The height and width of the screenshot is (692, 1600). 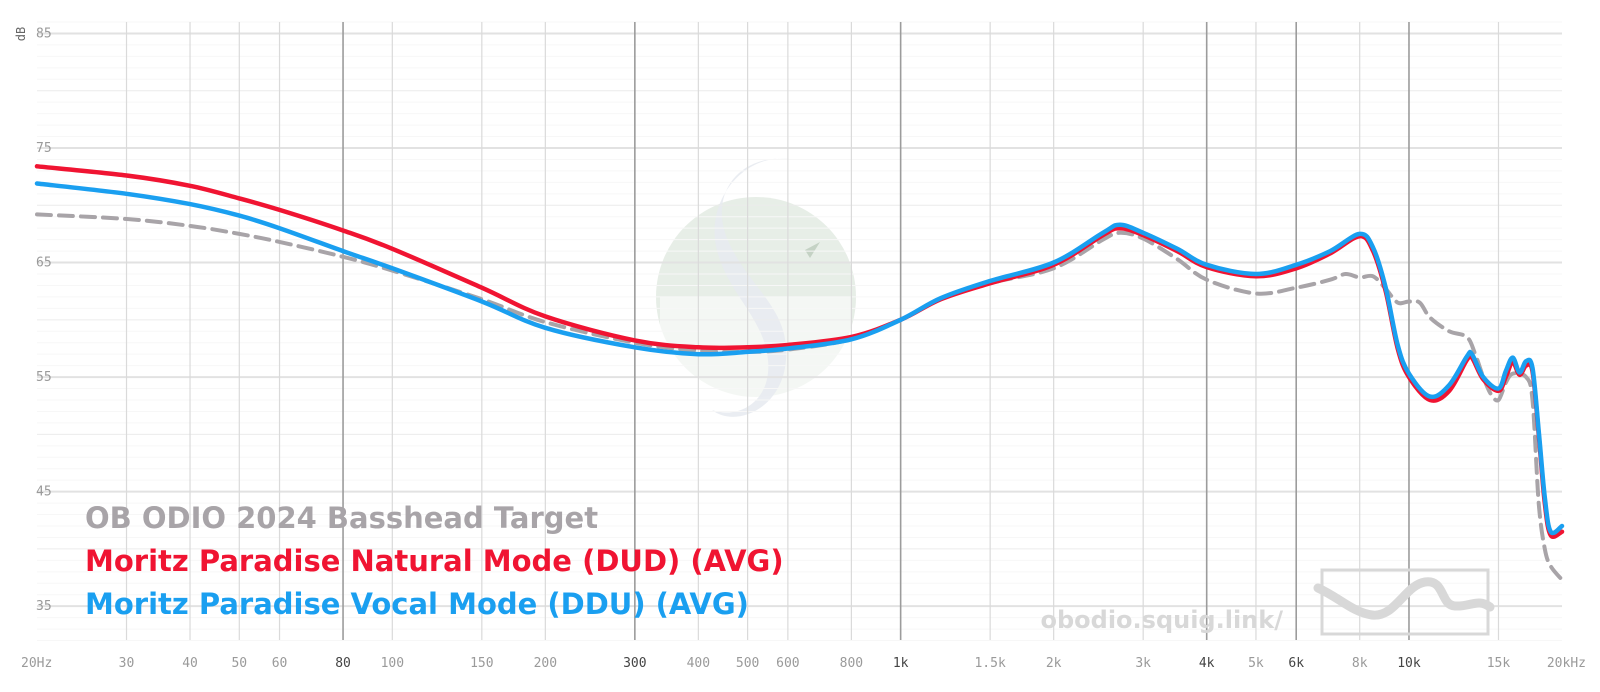 I want to click on legend-entry-2: Moritz Paradise Vocal Mode (DDU) (AVG), so click(x=417, y=604).